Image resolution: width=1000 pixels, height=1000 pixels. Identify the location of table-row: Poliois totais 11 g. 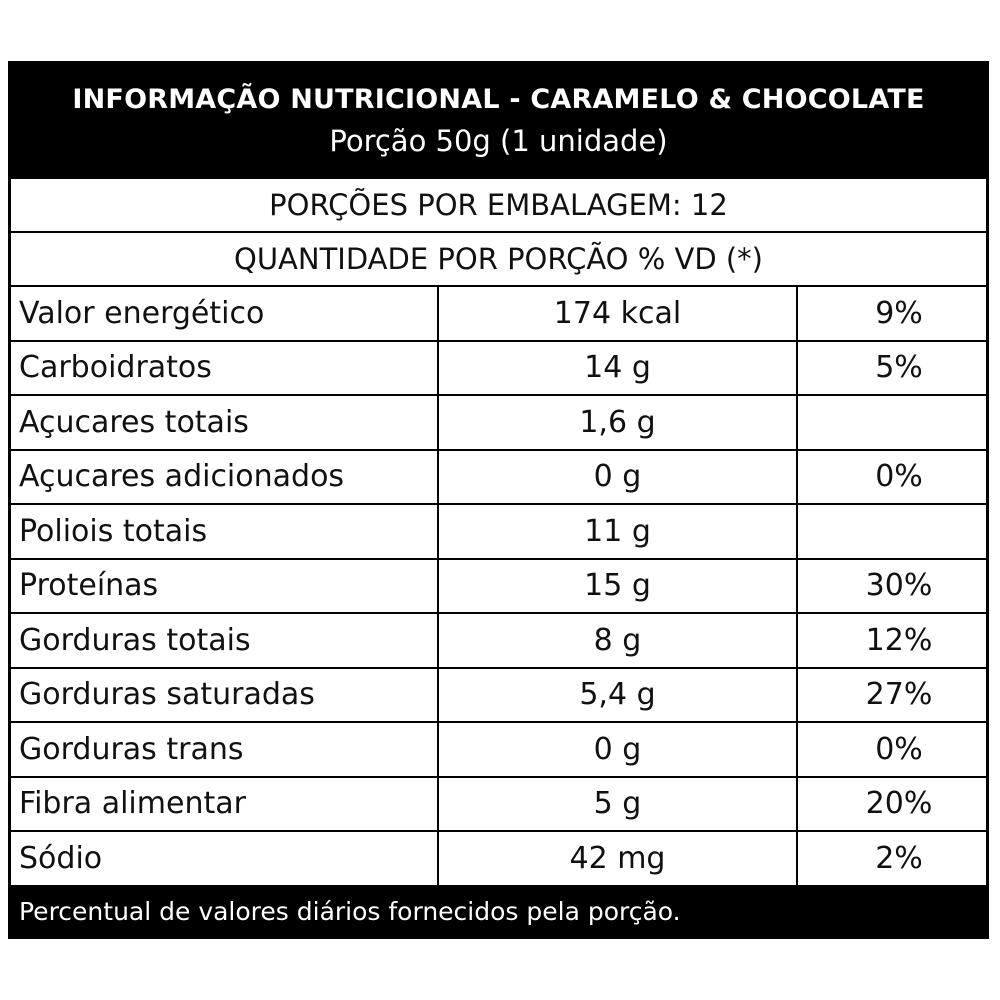
(498, 530).